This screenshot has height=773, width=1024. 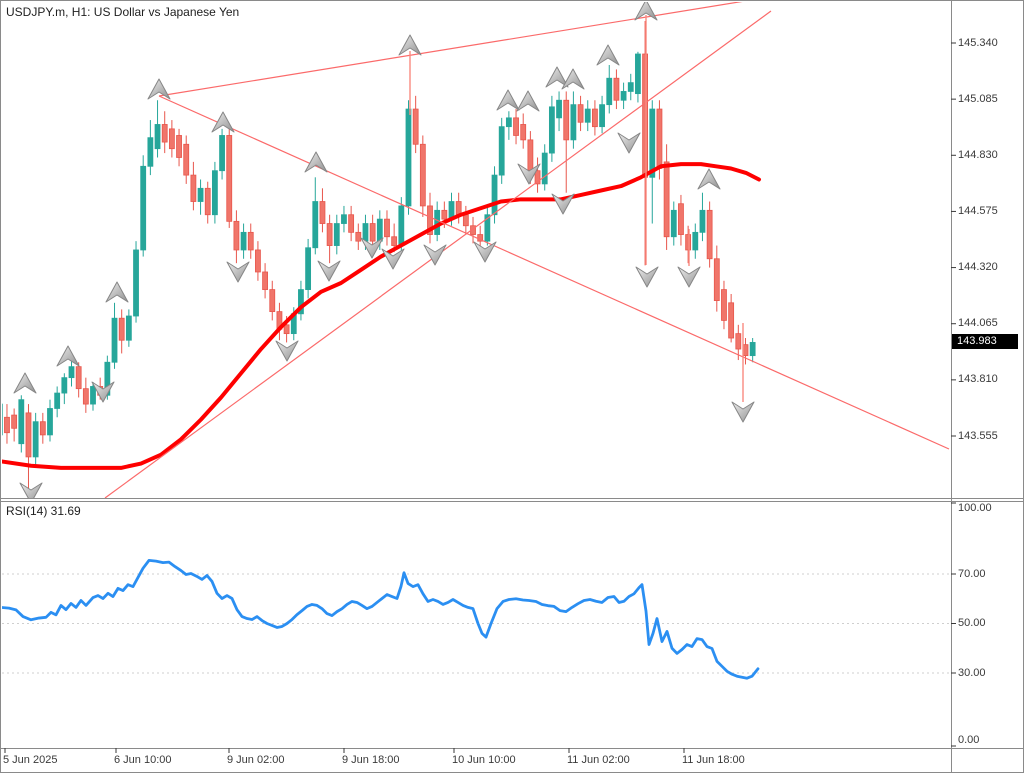 I want to click on time-tick-label: 9 Jun 18:00, so click(x=371, y=760).